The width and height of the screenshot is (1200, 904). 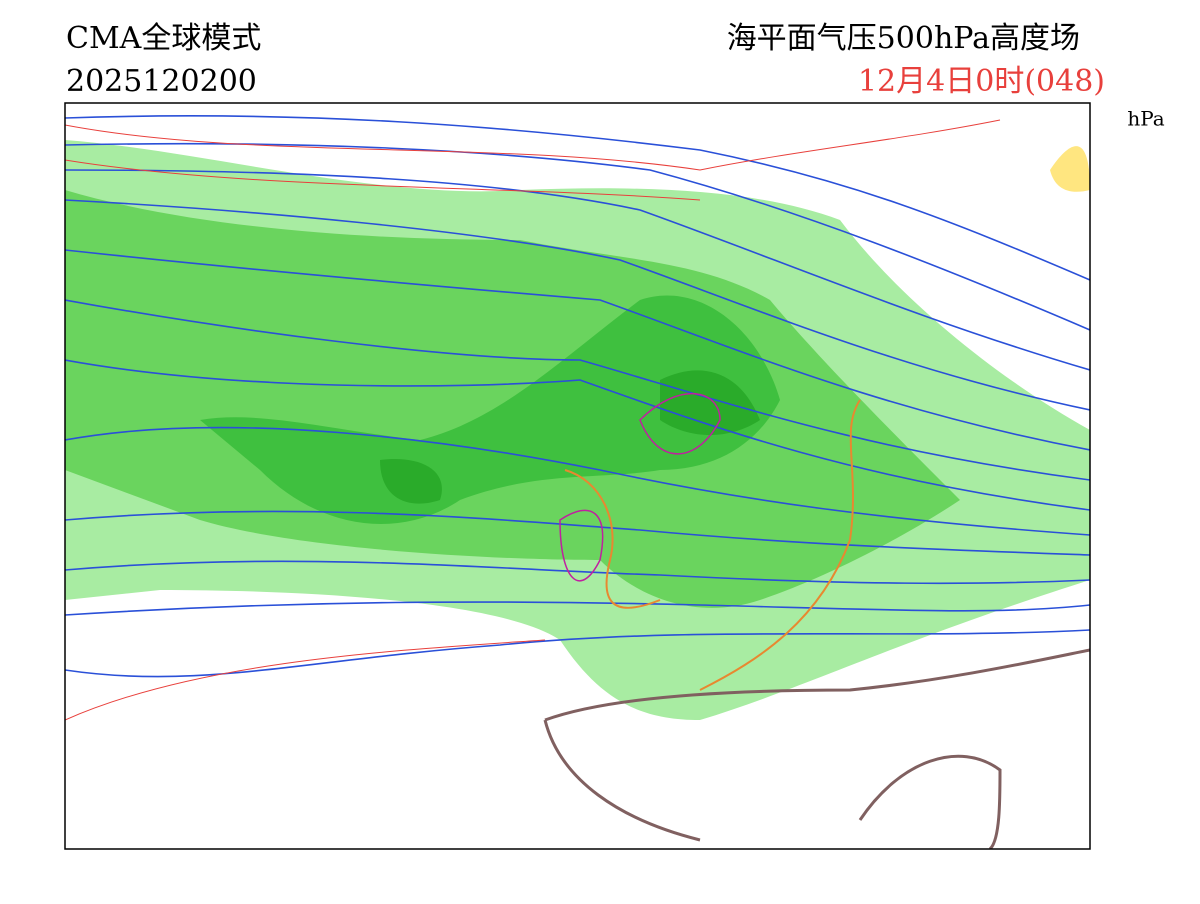 What do you see at coordinates (640, 487) in the screenshot?
I see `province-borders` at bounding box center [640, 487].